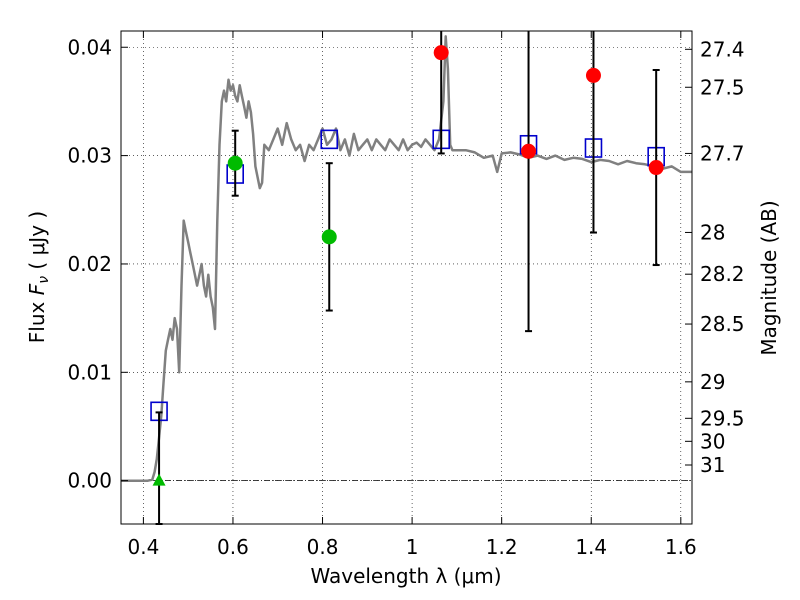 Image resolution: width=800 pixels, height=600 pixels. What do you see at coordinates (89, 481) in the screenshot?
I see `y-tick-label: 0.00` at bounding box center [89, 481].